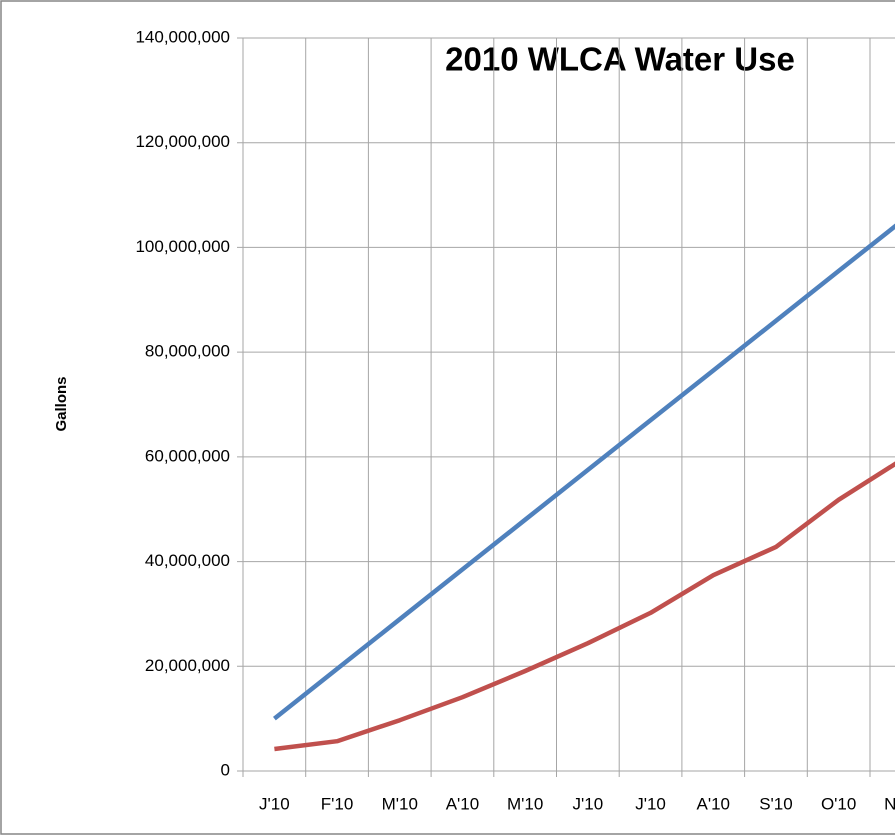  What do you see at coordinates (337, 803) in the screenshot?
I see `x-tick-label: F'10` at bounding box center [337, 803].